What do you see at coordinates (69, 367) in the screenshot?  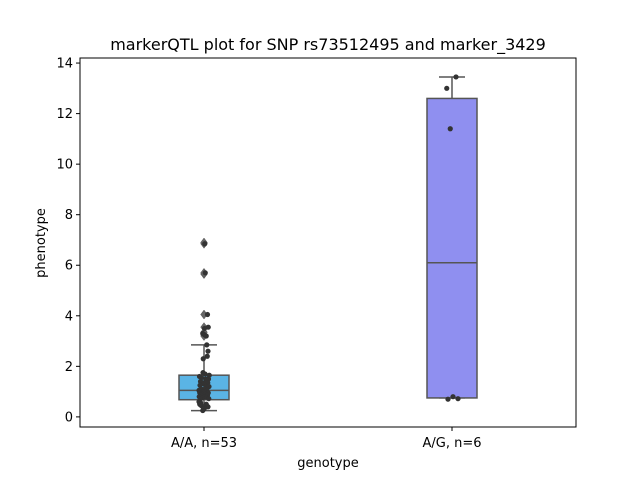 I see `y-tick-label: 2` at bounding box center [69, 367].